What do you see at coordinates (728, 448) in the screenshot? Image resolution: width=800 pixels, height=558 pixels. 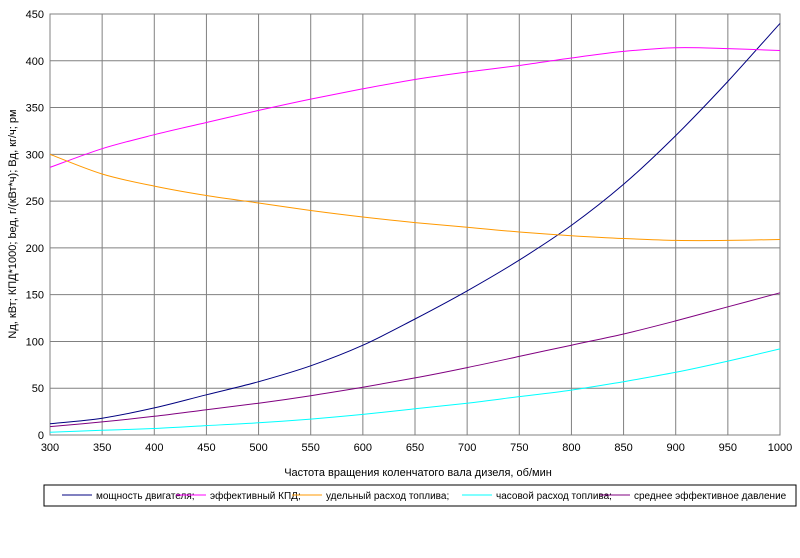 I see `x-tick-label-13: 950` at bounding box center [728, 448].